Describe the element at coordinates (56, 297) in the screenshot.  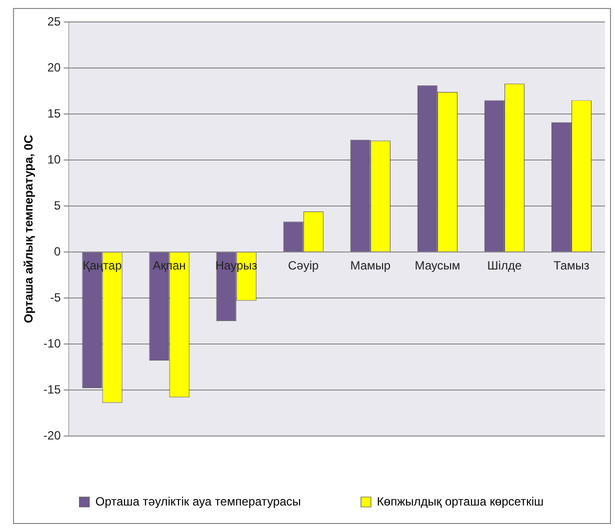
I see `y-tick-label: -5` at that location.